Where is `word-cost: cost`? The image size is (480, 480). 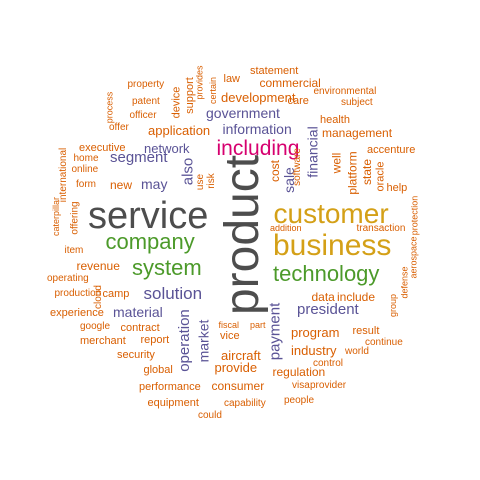 word-cost: cost is located at coordinates (275, 171).